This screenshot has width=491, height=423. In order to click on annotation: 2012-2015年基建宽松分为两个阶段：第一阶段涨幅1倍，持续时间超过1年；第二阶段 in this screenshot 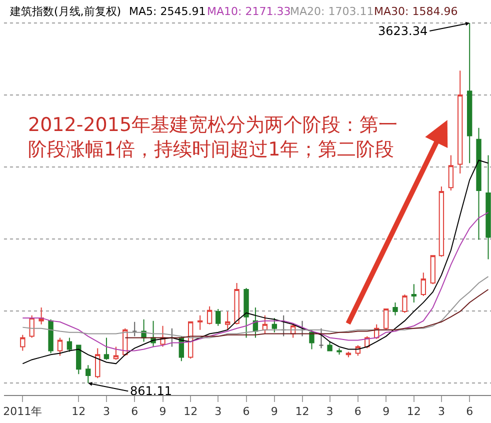, I will do `click(213, 137)`.